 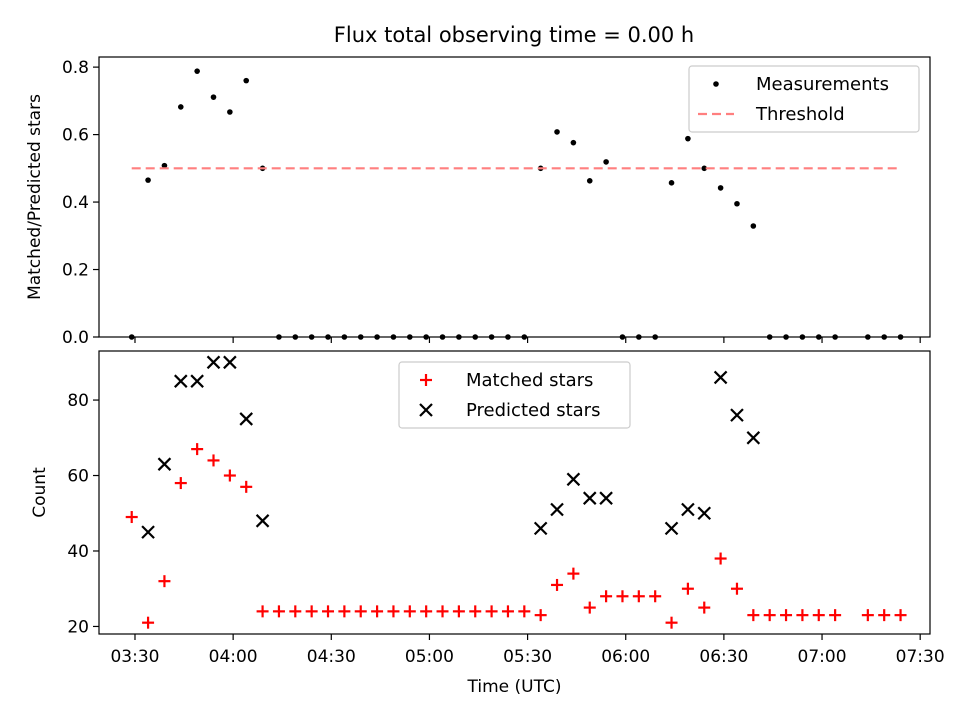 What do you see at coordinates (800, 114) in the screenshot?
I see `legend-label: Threshold` at bounding box center [800, 114].